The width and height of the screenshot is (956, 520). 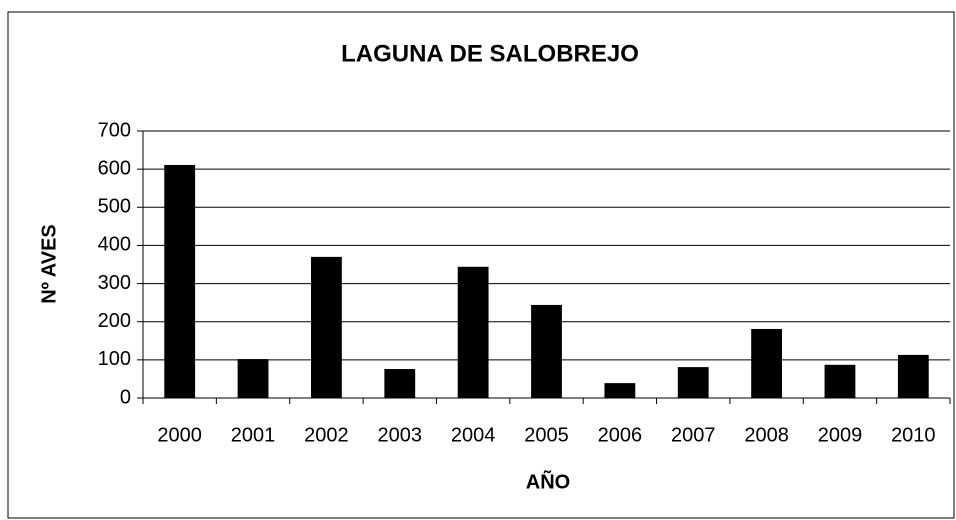 I want to click on x-tick-label: 2006, so click(x=620, y=435).